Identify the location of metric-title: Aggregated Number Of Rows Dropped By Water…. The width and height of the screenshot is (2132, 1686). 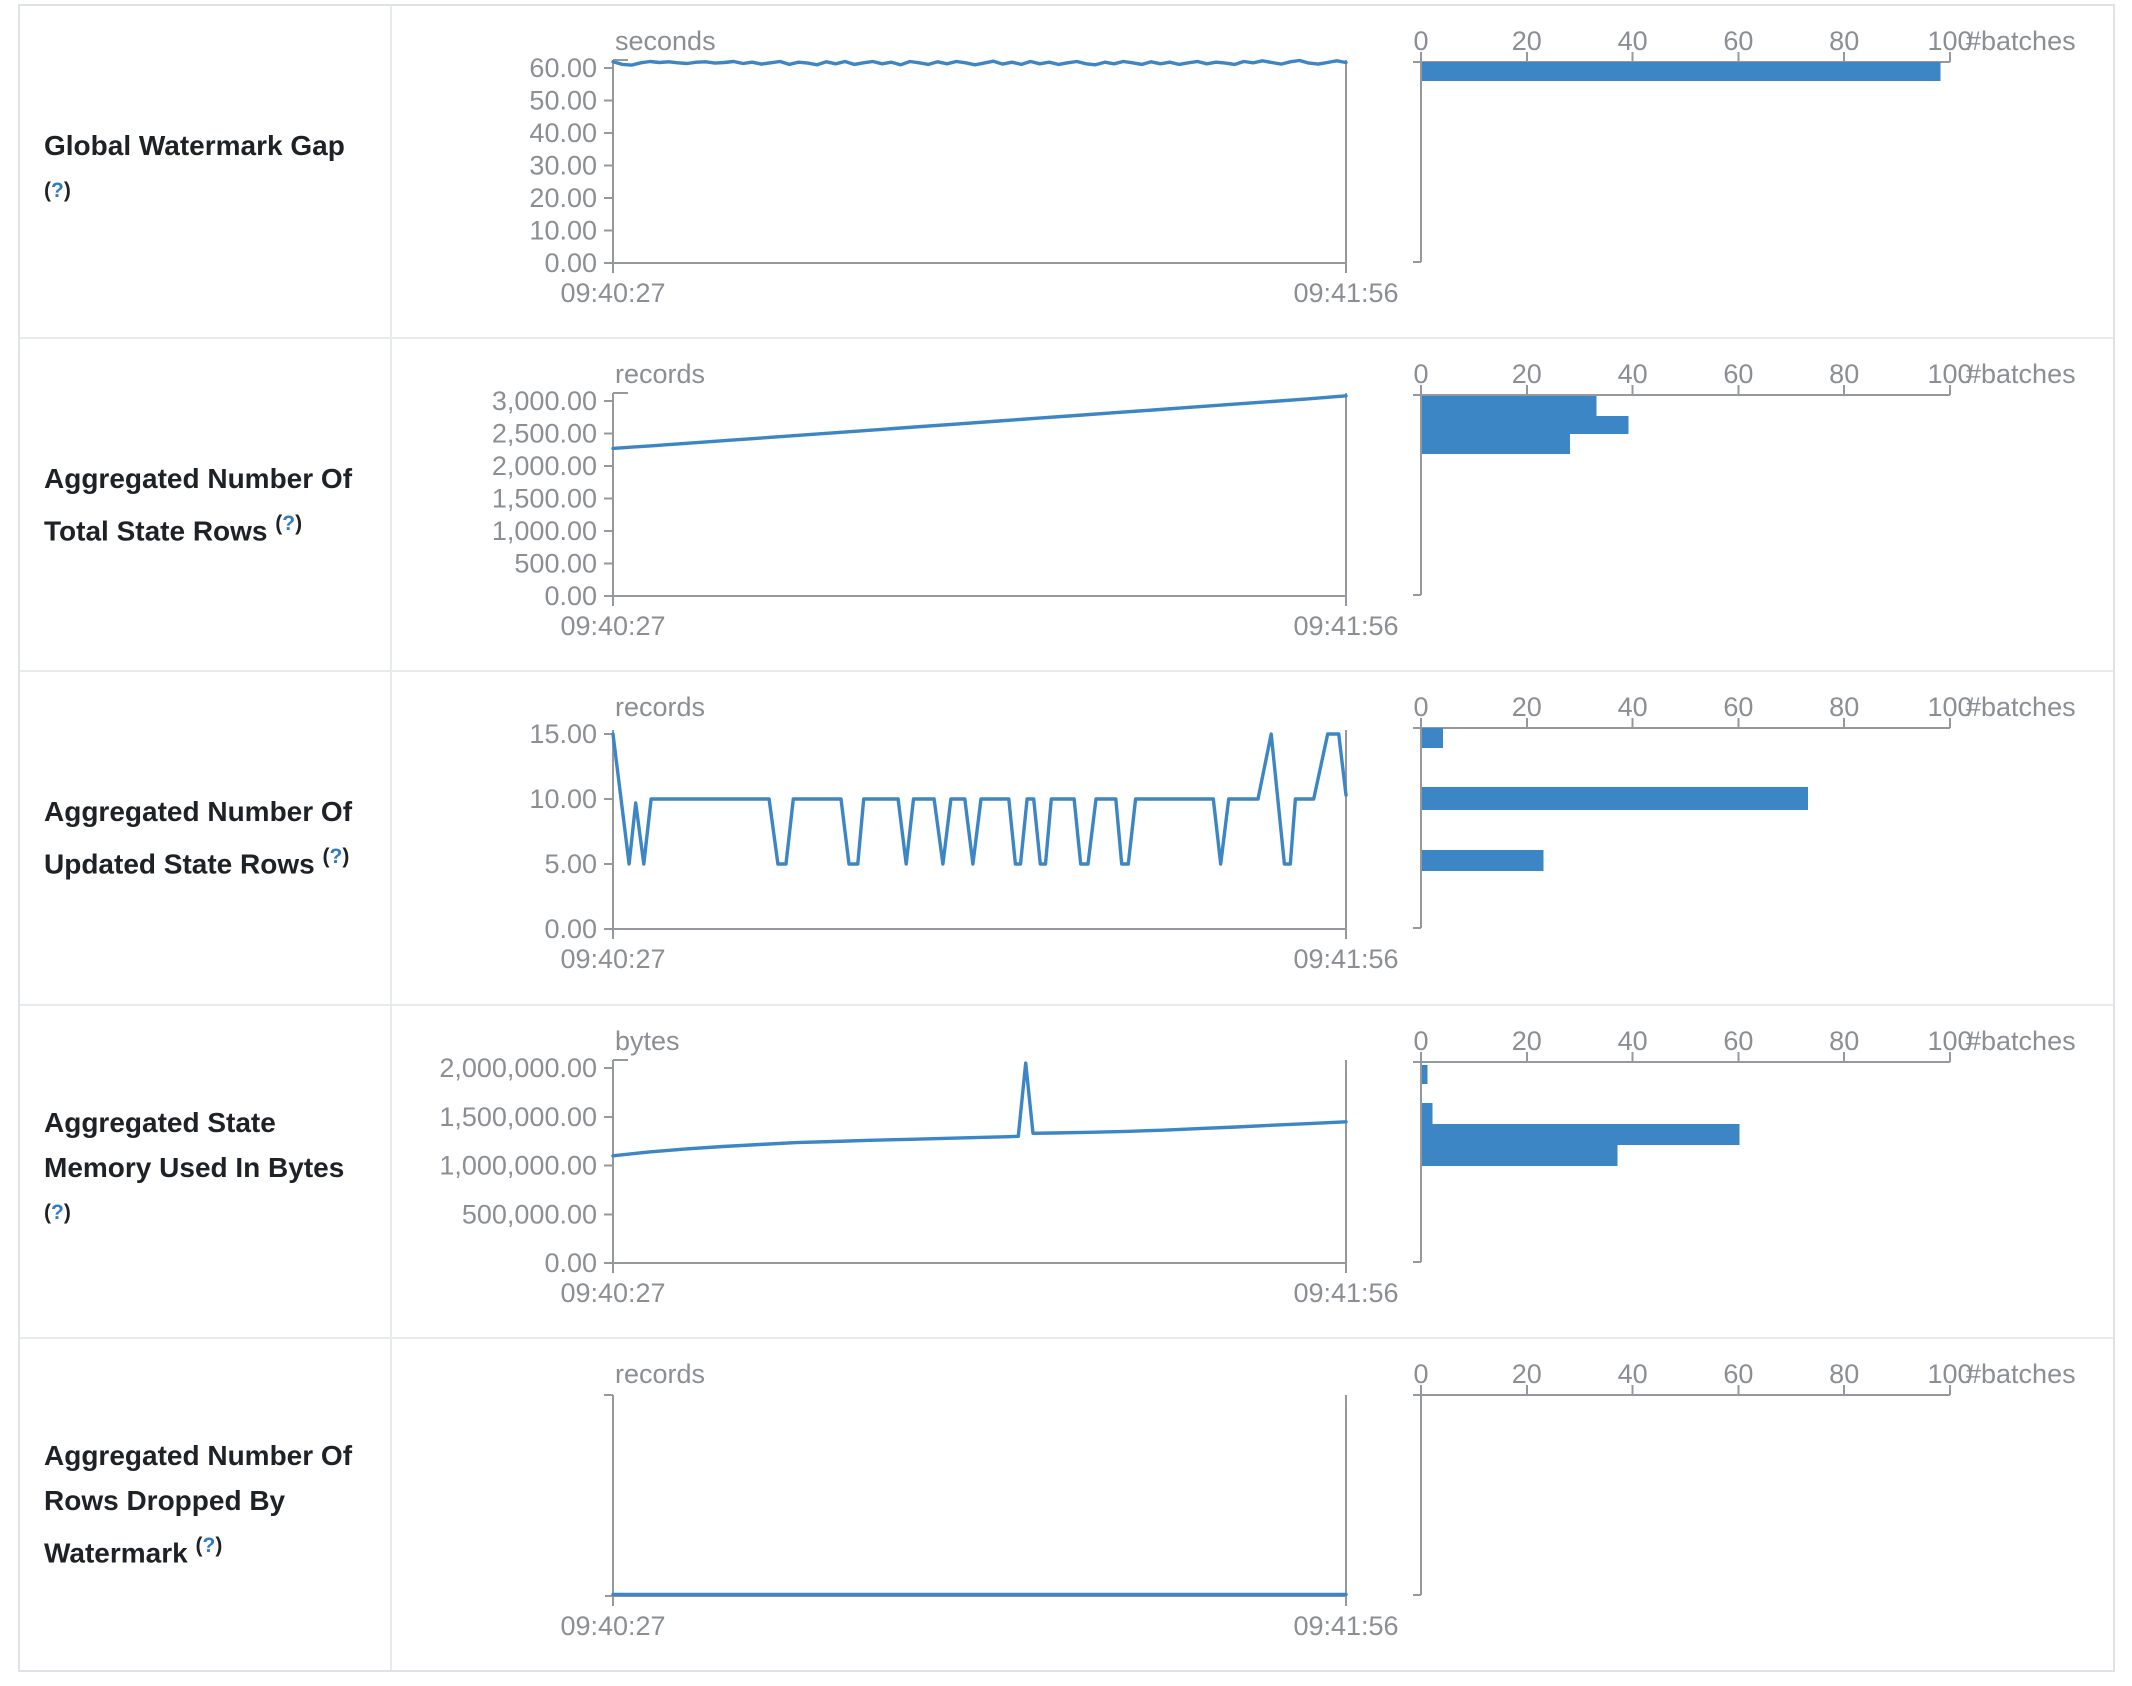
(202, 1504).